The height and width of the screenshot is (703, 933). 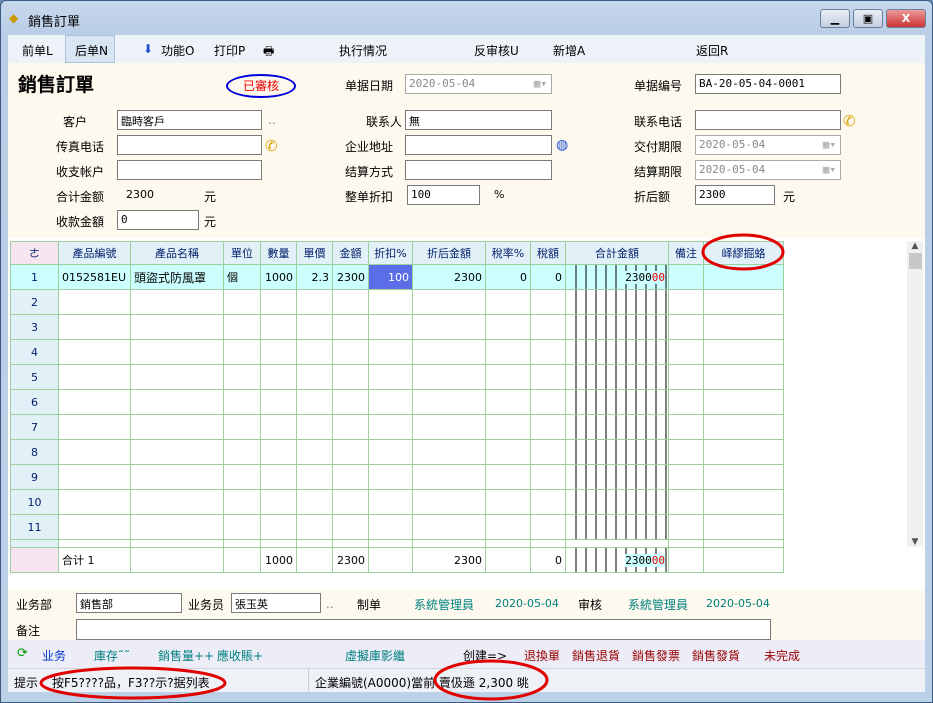 I want to click on link-business: 业务, so click(x=54, y=656).